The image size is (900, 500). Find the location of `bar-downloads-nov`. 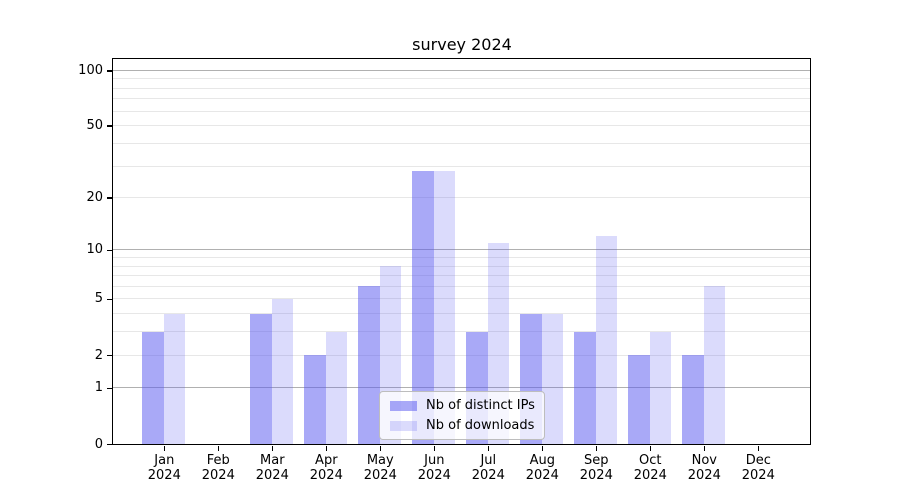

bar-downloads-nov is located at coordinates (714, 365).